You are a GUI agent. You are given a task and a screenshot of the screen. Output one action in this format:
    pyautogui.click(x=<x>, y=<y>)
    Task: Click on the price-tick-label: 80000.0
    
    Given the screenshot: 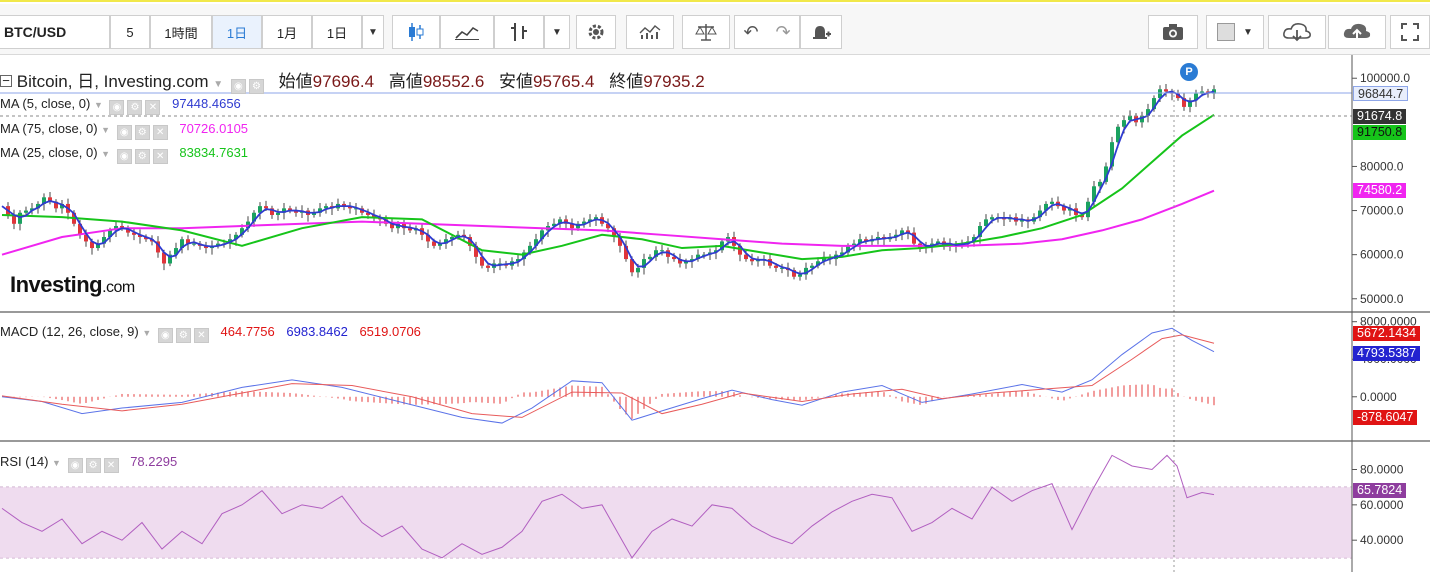 What is the action you would take?
    pyautogui.click(x=1382, y=166)
    